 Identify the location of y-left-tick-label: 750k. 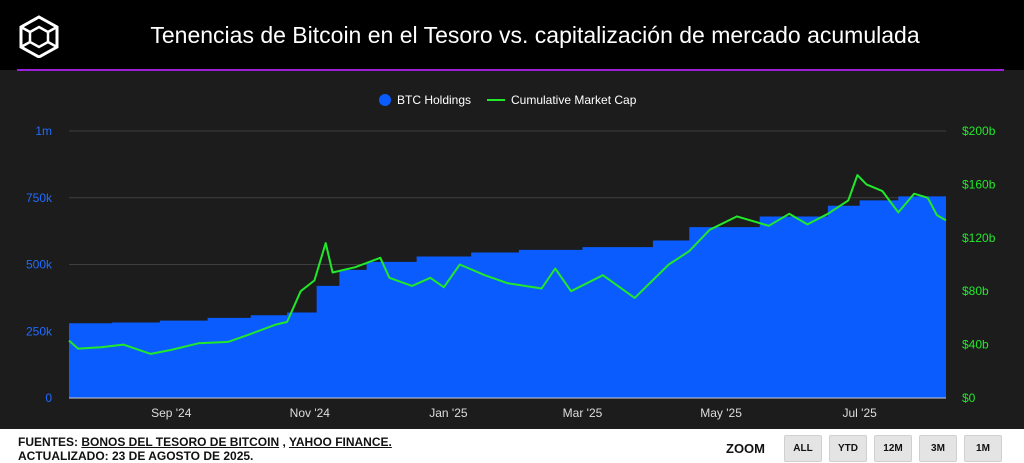
(39, 198).